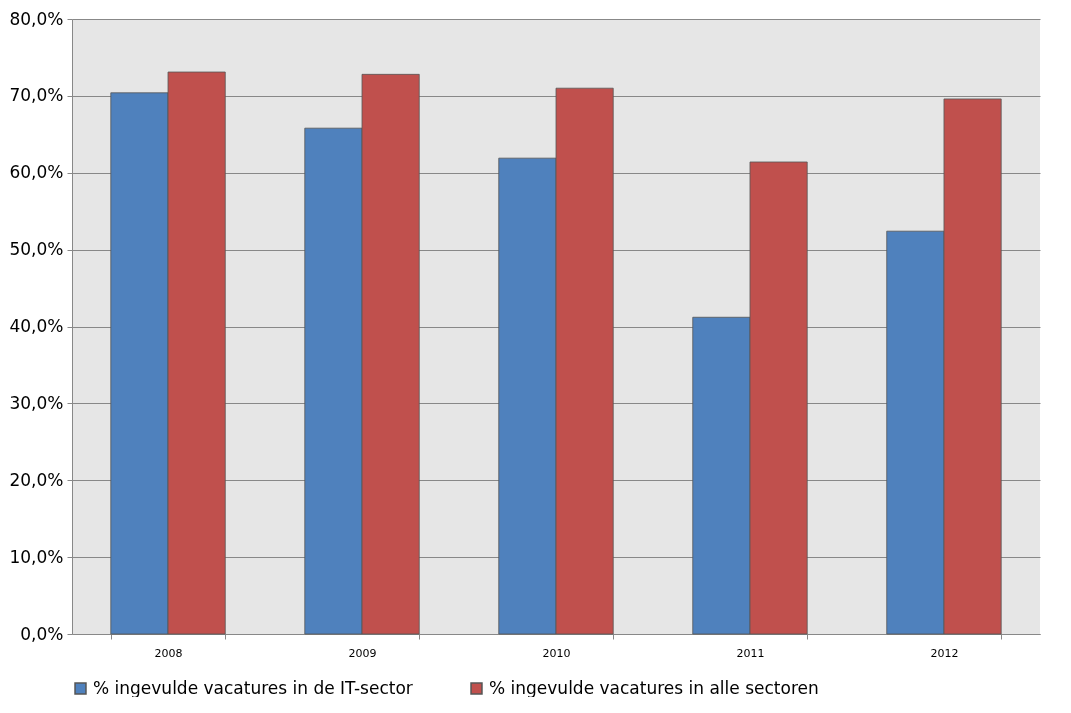  Describe the element at coordinates (253, 687) in the screenshot. I see `legend-label: % ingevulde vacatures in de IT-sector` at that location.